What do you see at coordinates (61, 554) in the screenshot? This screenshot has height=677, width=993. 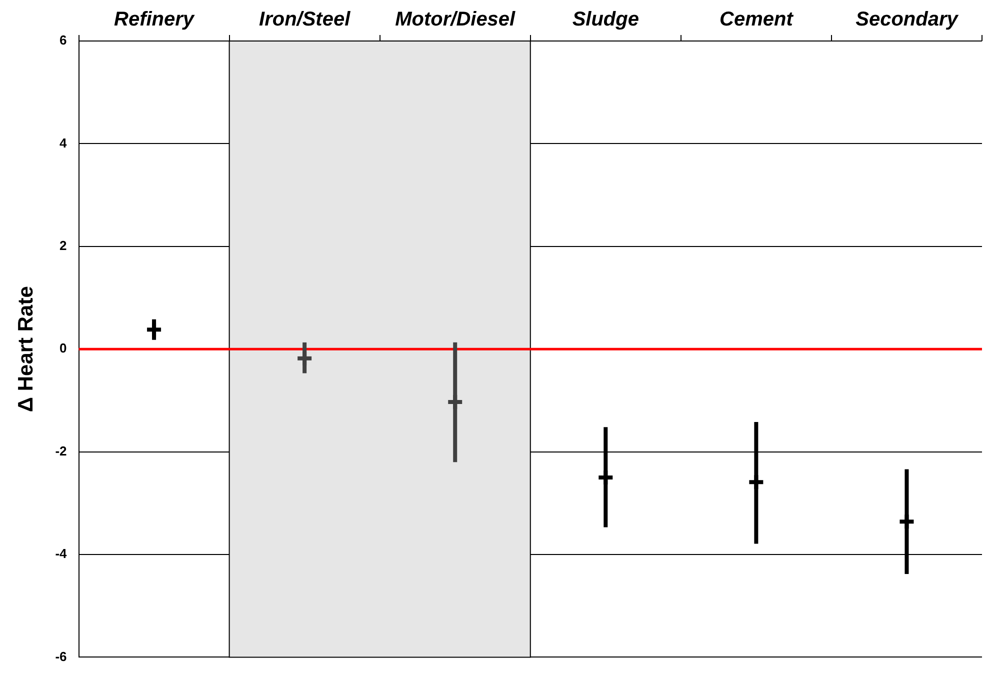 I see `y-tick-label: -4` at bounding box center [61, 554].